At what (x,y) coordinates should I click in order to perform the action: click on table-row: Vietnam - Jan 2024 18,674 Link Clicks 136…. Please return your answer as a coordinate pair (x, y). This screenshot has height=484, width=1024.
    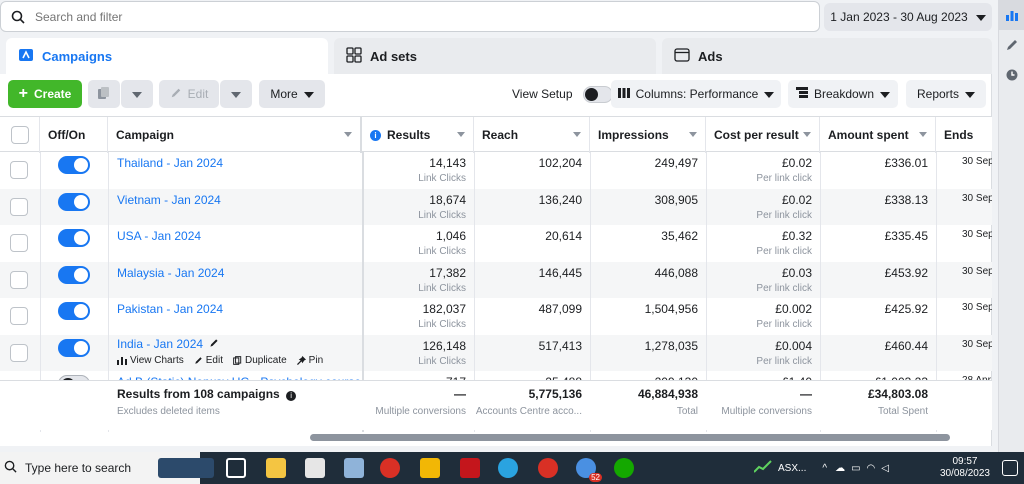
    Looking at the image, I should click on (496, 206).